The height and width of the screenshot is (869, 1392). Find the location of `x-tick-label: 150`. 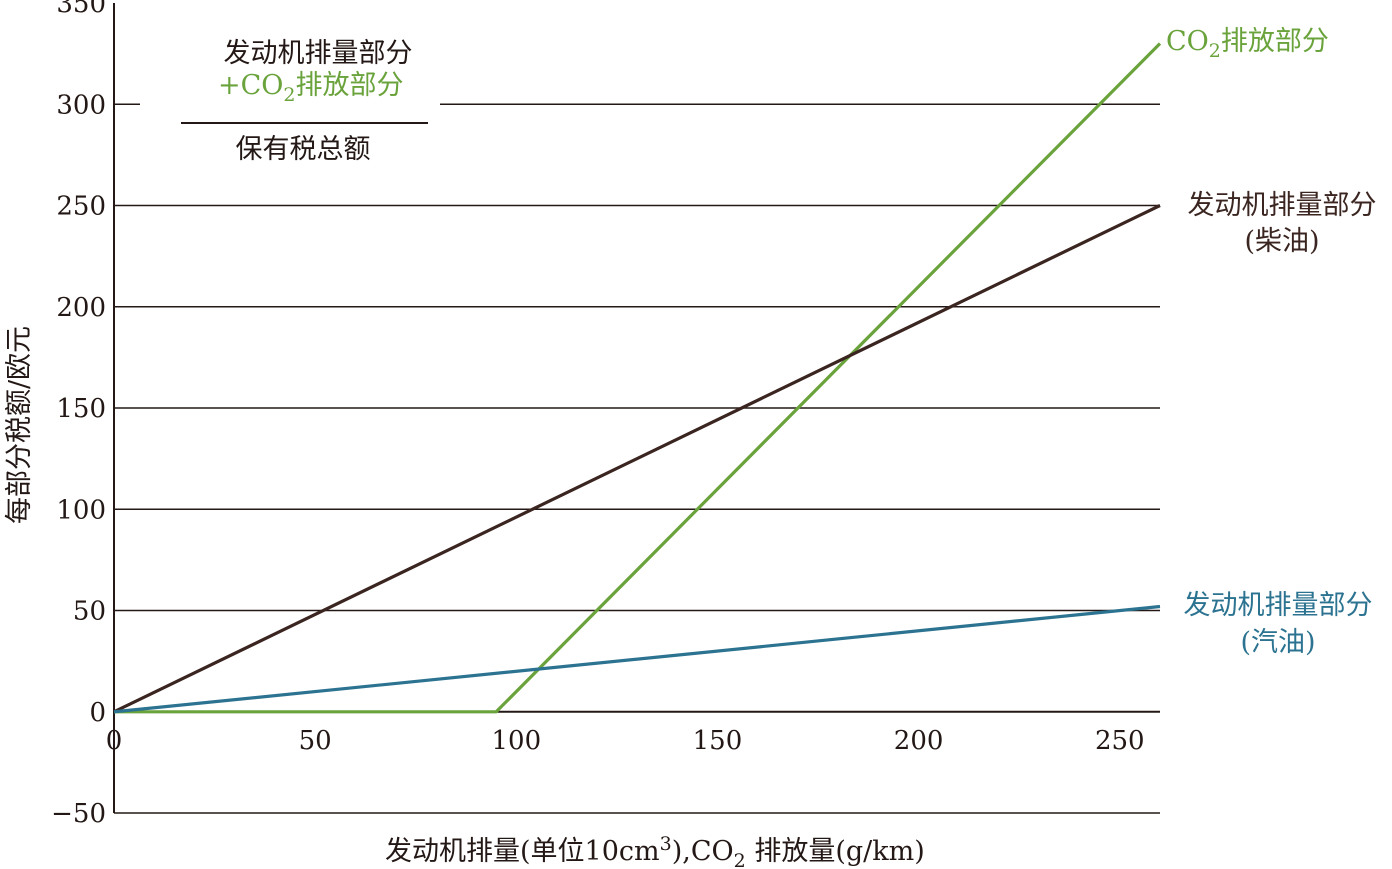

x-tick-label: 150 is located at coordinates (718, 741).